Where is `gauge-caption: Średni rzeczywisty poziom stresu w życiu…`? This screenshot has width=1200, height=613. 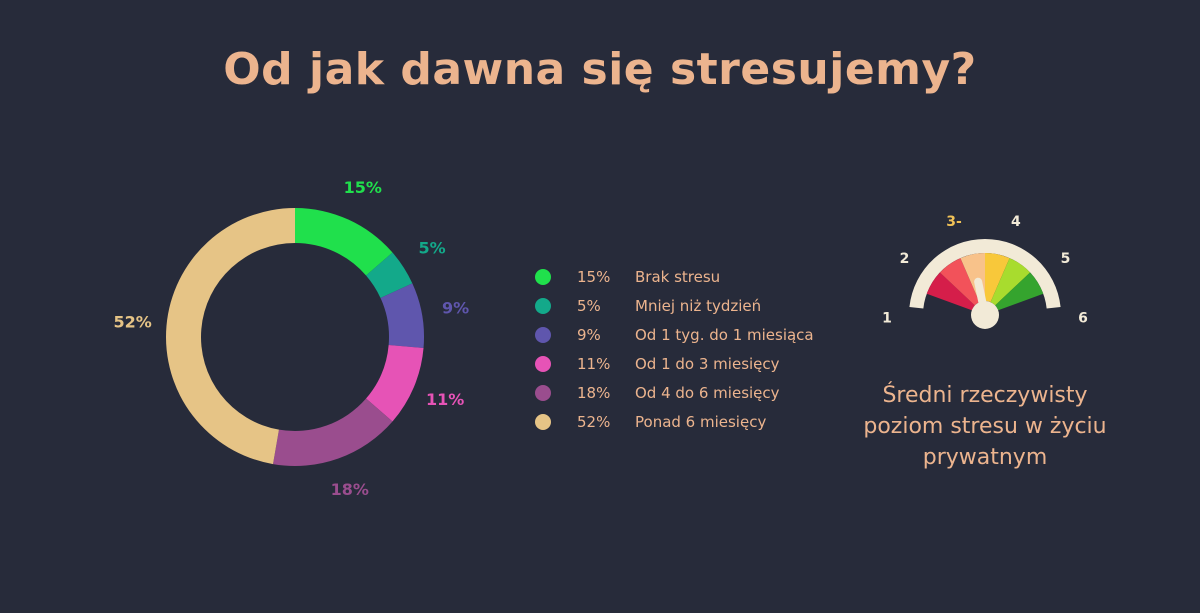
gauge-caption: Średni rzeczywisty poziom stresu w życiu… is located at coordinates (985, 426).